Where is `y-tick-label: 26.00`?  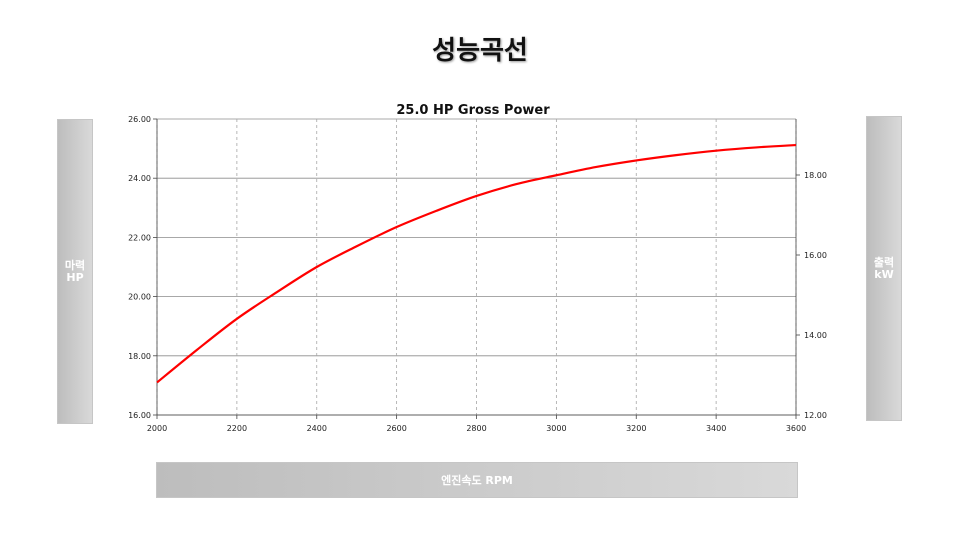 y-tick-label: 26.00 is located at coordinates (139, 119).